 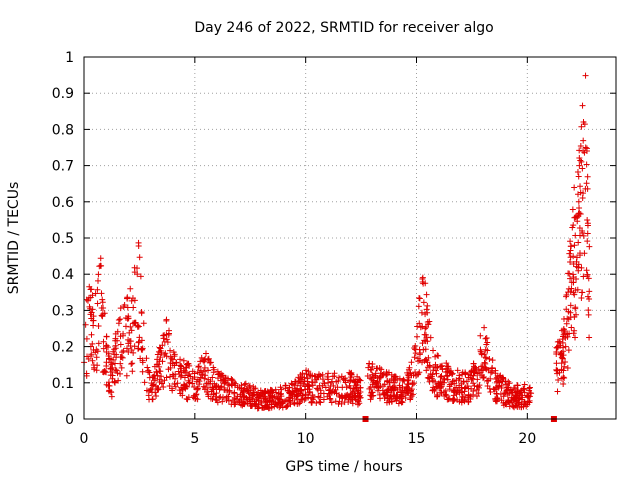 What do you see at coordinates (63, 348) in the screenshot?
I see `y-tick-label: 0.2` at bounding box center [63, 348].